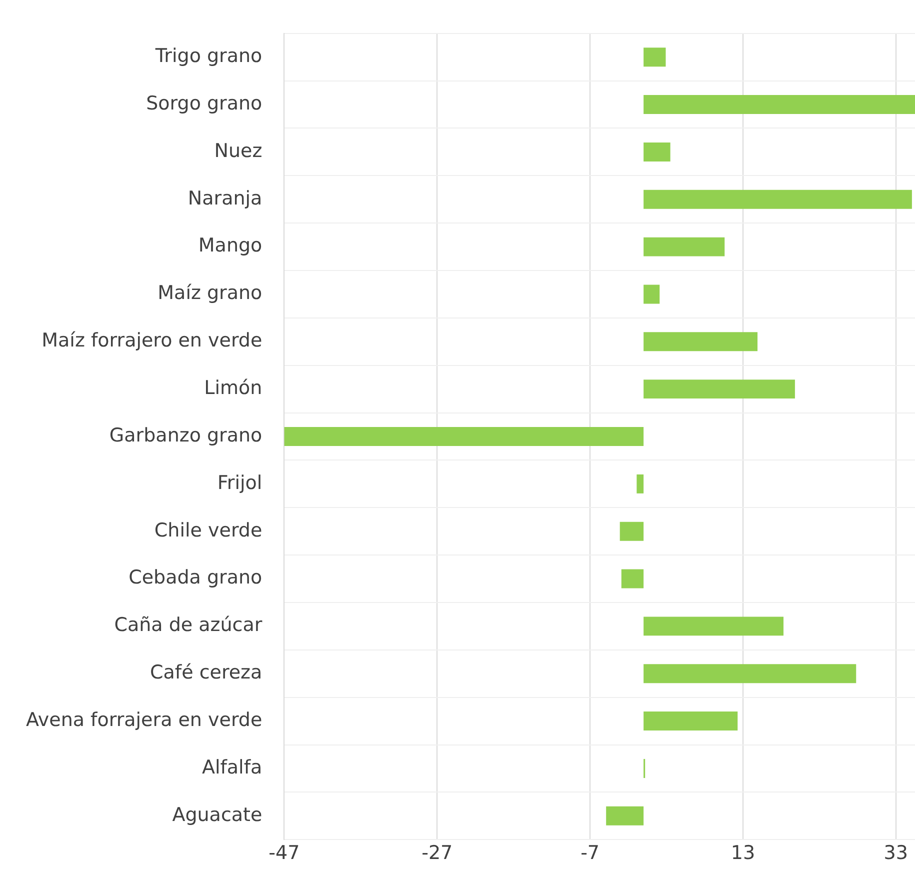 This screenshot has height=873, width=915. What do you see at coordinates (204, 103) in the screenshot?
I see `y-tick-label: Sorgo grano` at bounding box center [204, 103].